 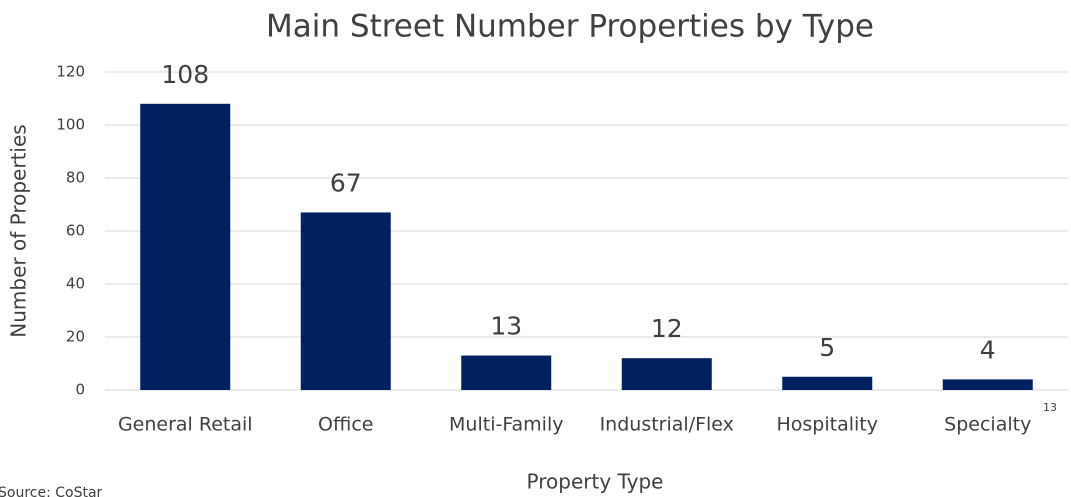 I want to click on data-label: 5, so click(x=827, y=347).